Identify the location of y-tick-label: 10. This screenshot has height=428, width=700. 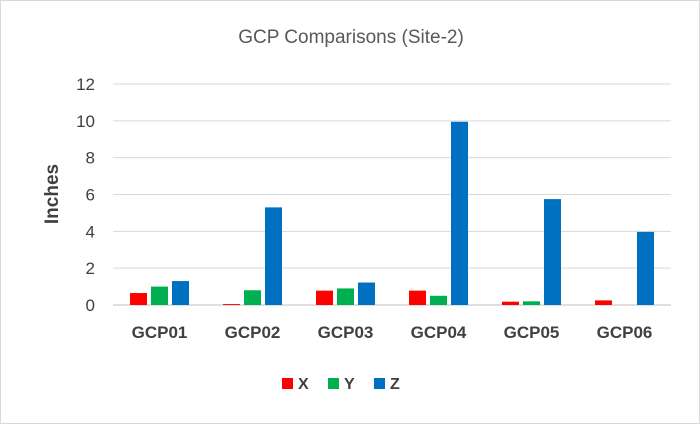
(85, 121).